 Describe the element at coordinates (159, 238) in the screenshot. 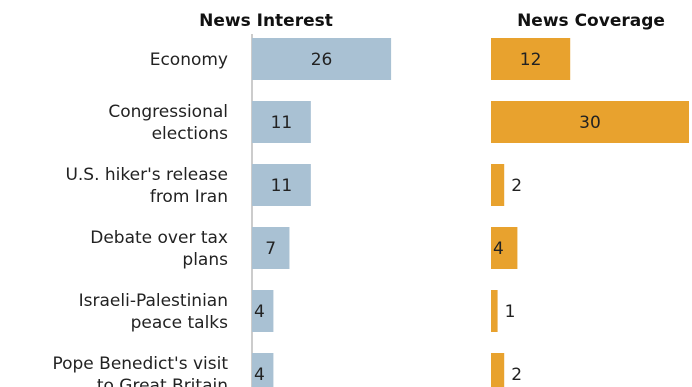

I see `category-label: Debate over tax` at that location.